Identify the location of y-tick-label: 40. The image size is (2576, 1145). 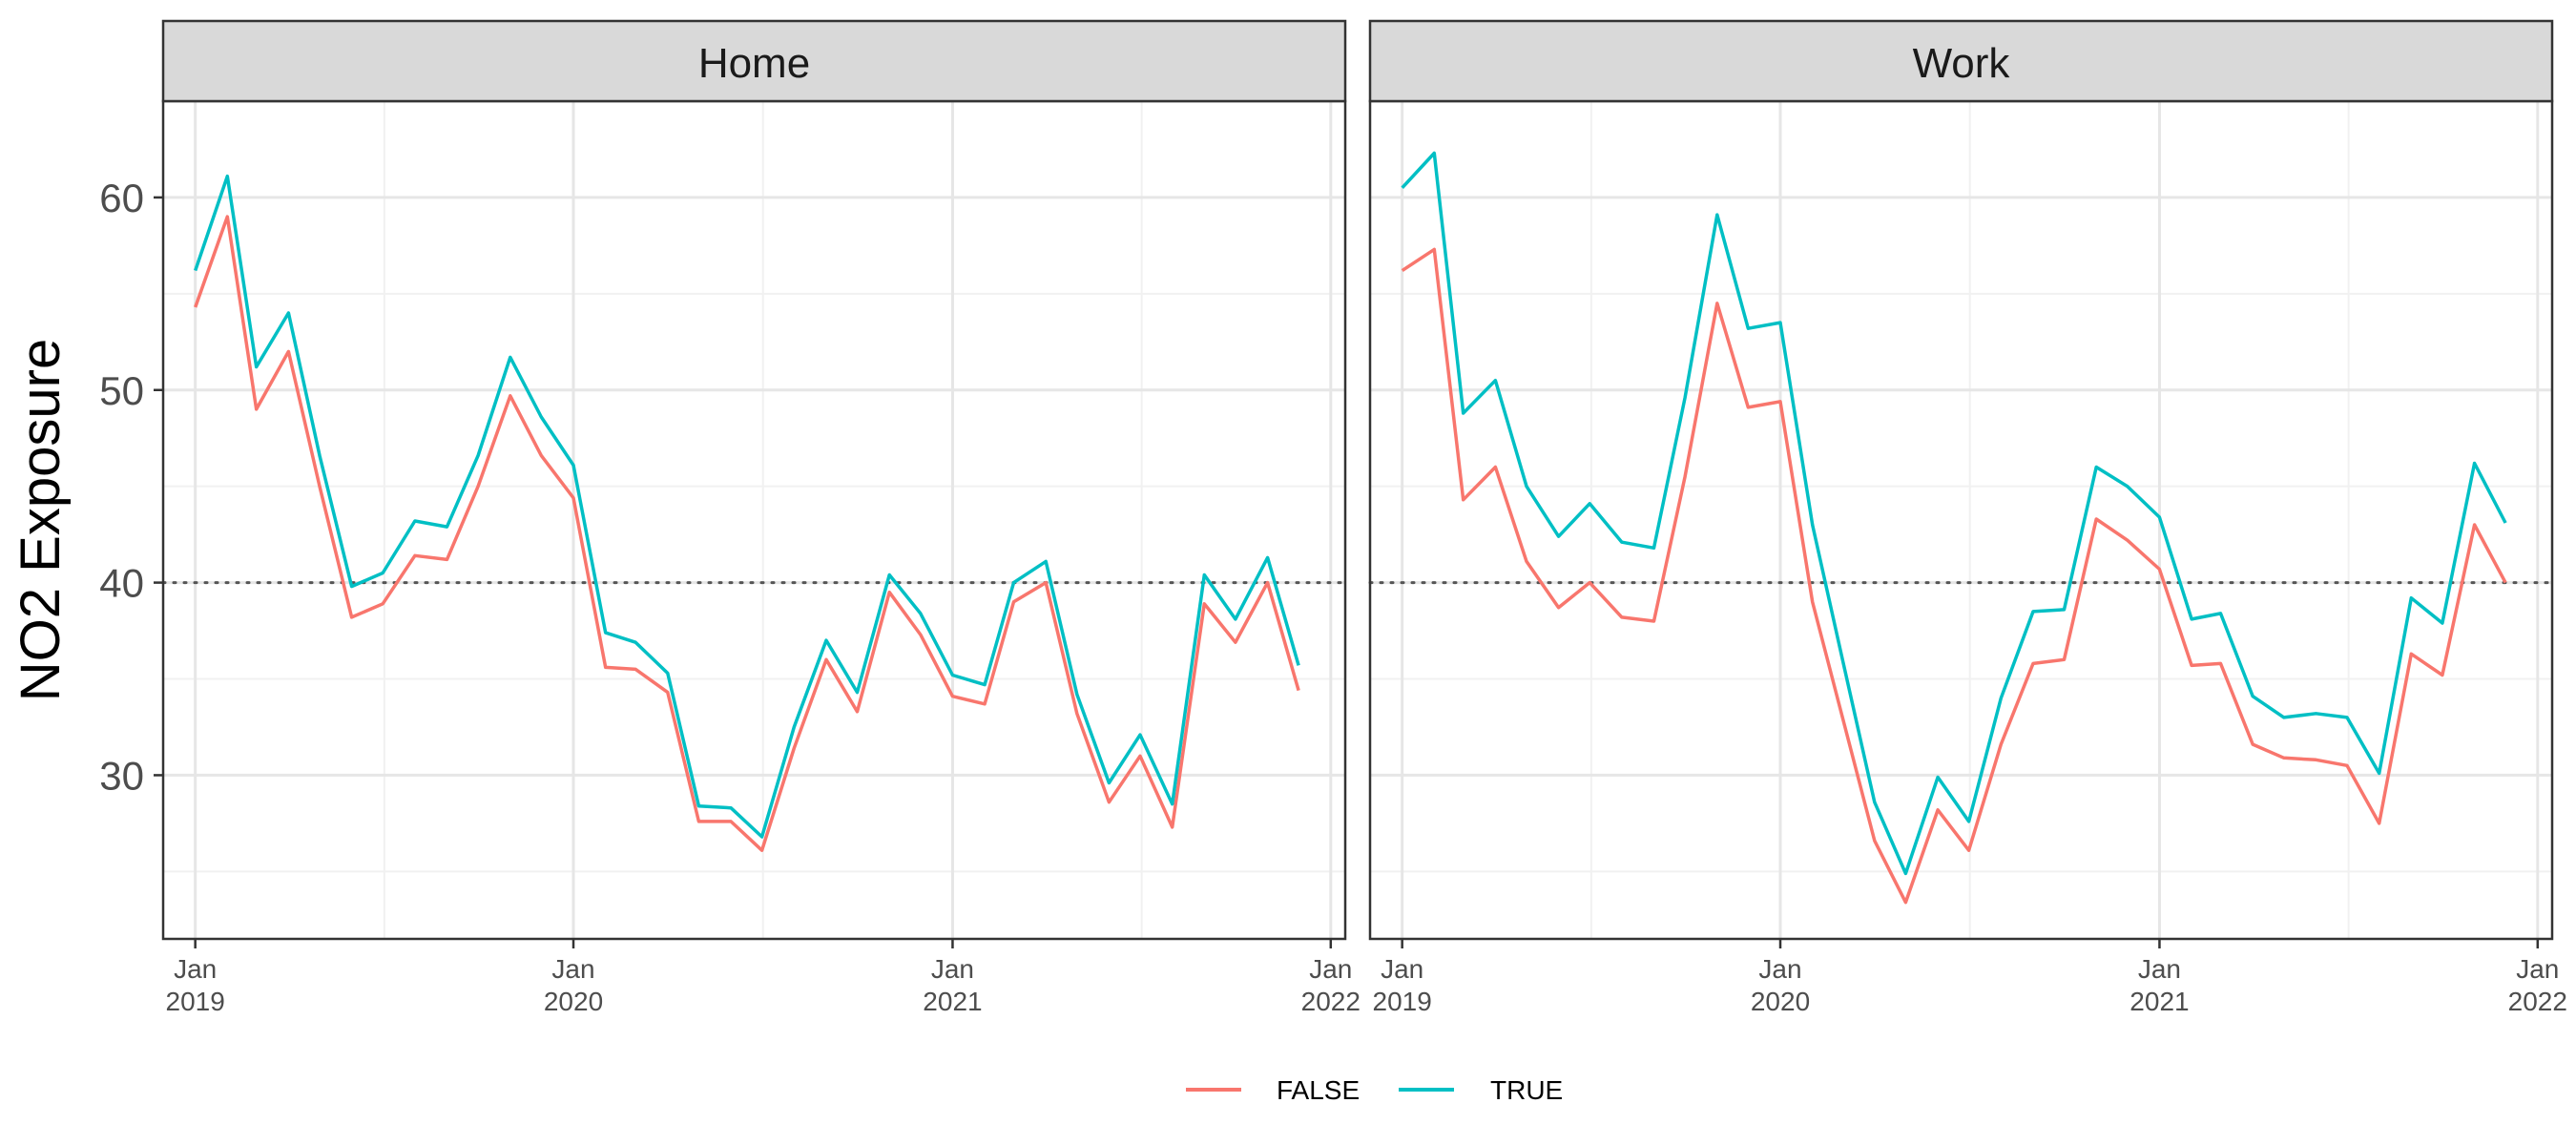
(121, 583).